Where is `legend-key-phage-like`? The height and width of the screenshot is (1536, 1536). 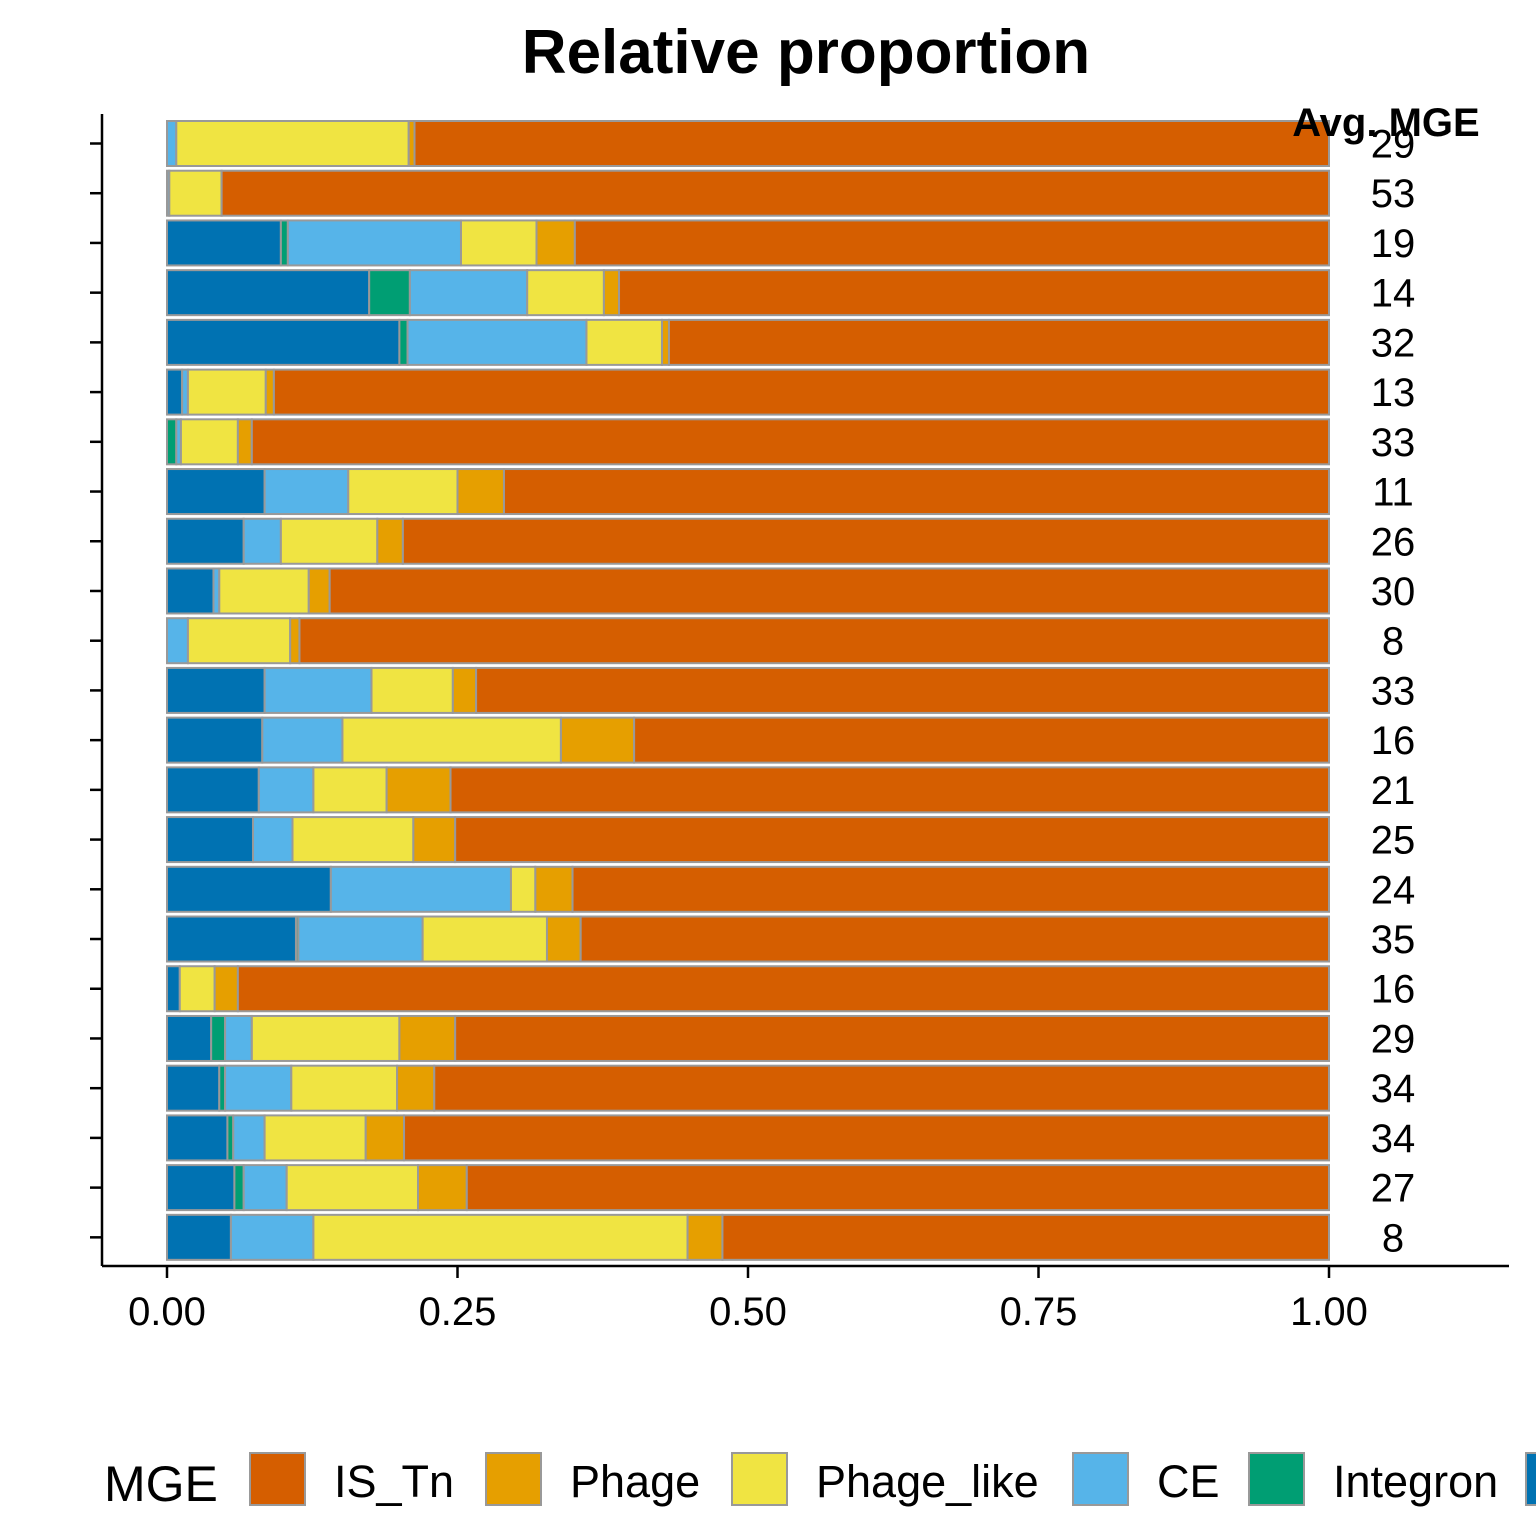
legend-key-phage-like is located at coordinates (759, 1479).